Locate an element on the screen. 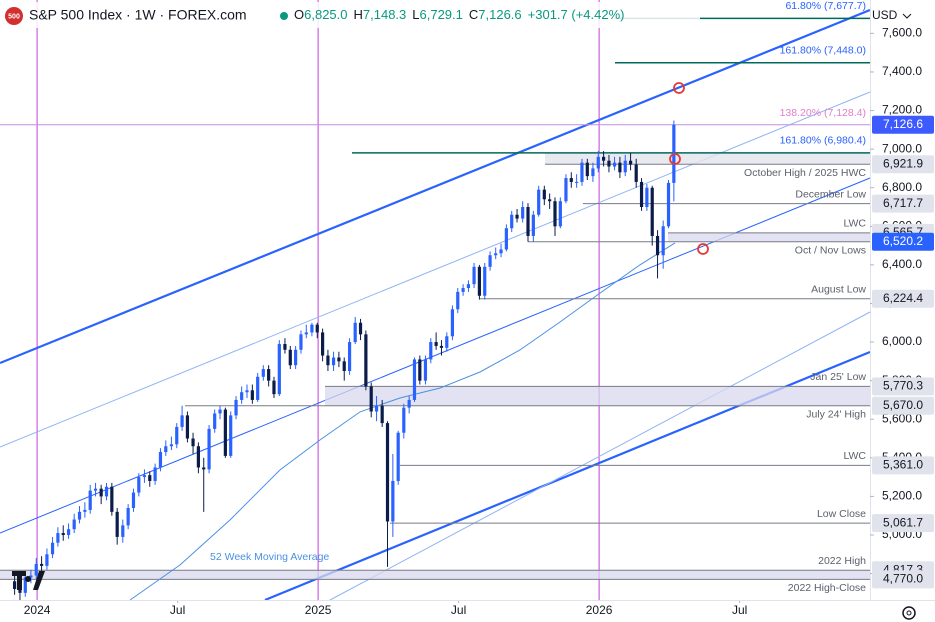 This screenshot has height=622, width=935. level-note: Low Close is located at coordinates (841, 514).